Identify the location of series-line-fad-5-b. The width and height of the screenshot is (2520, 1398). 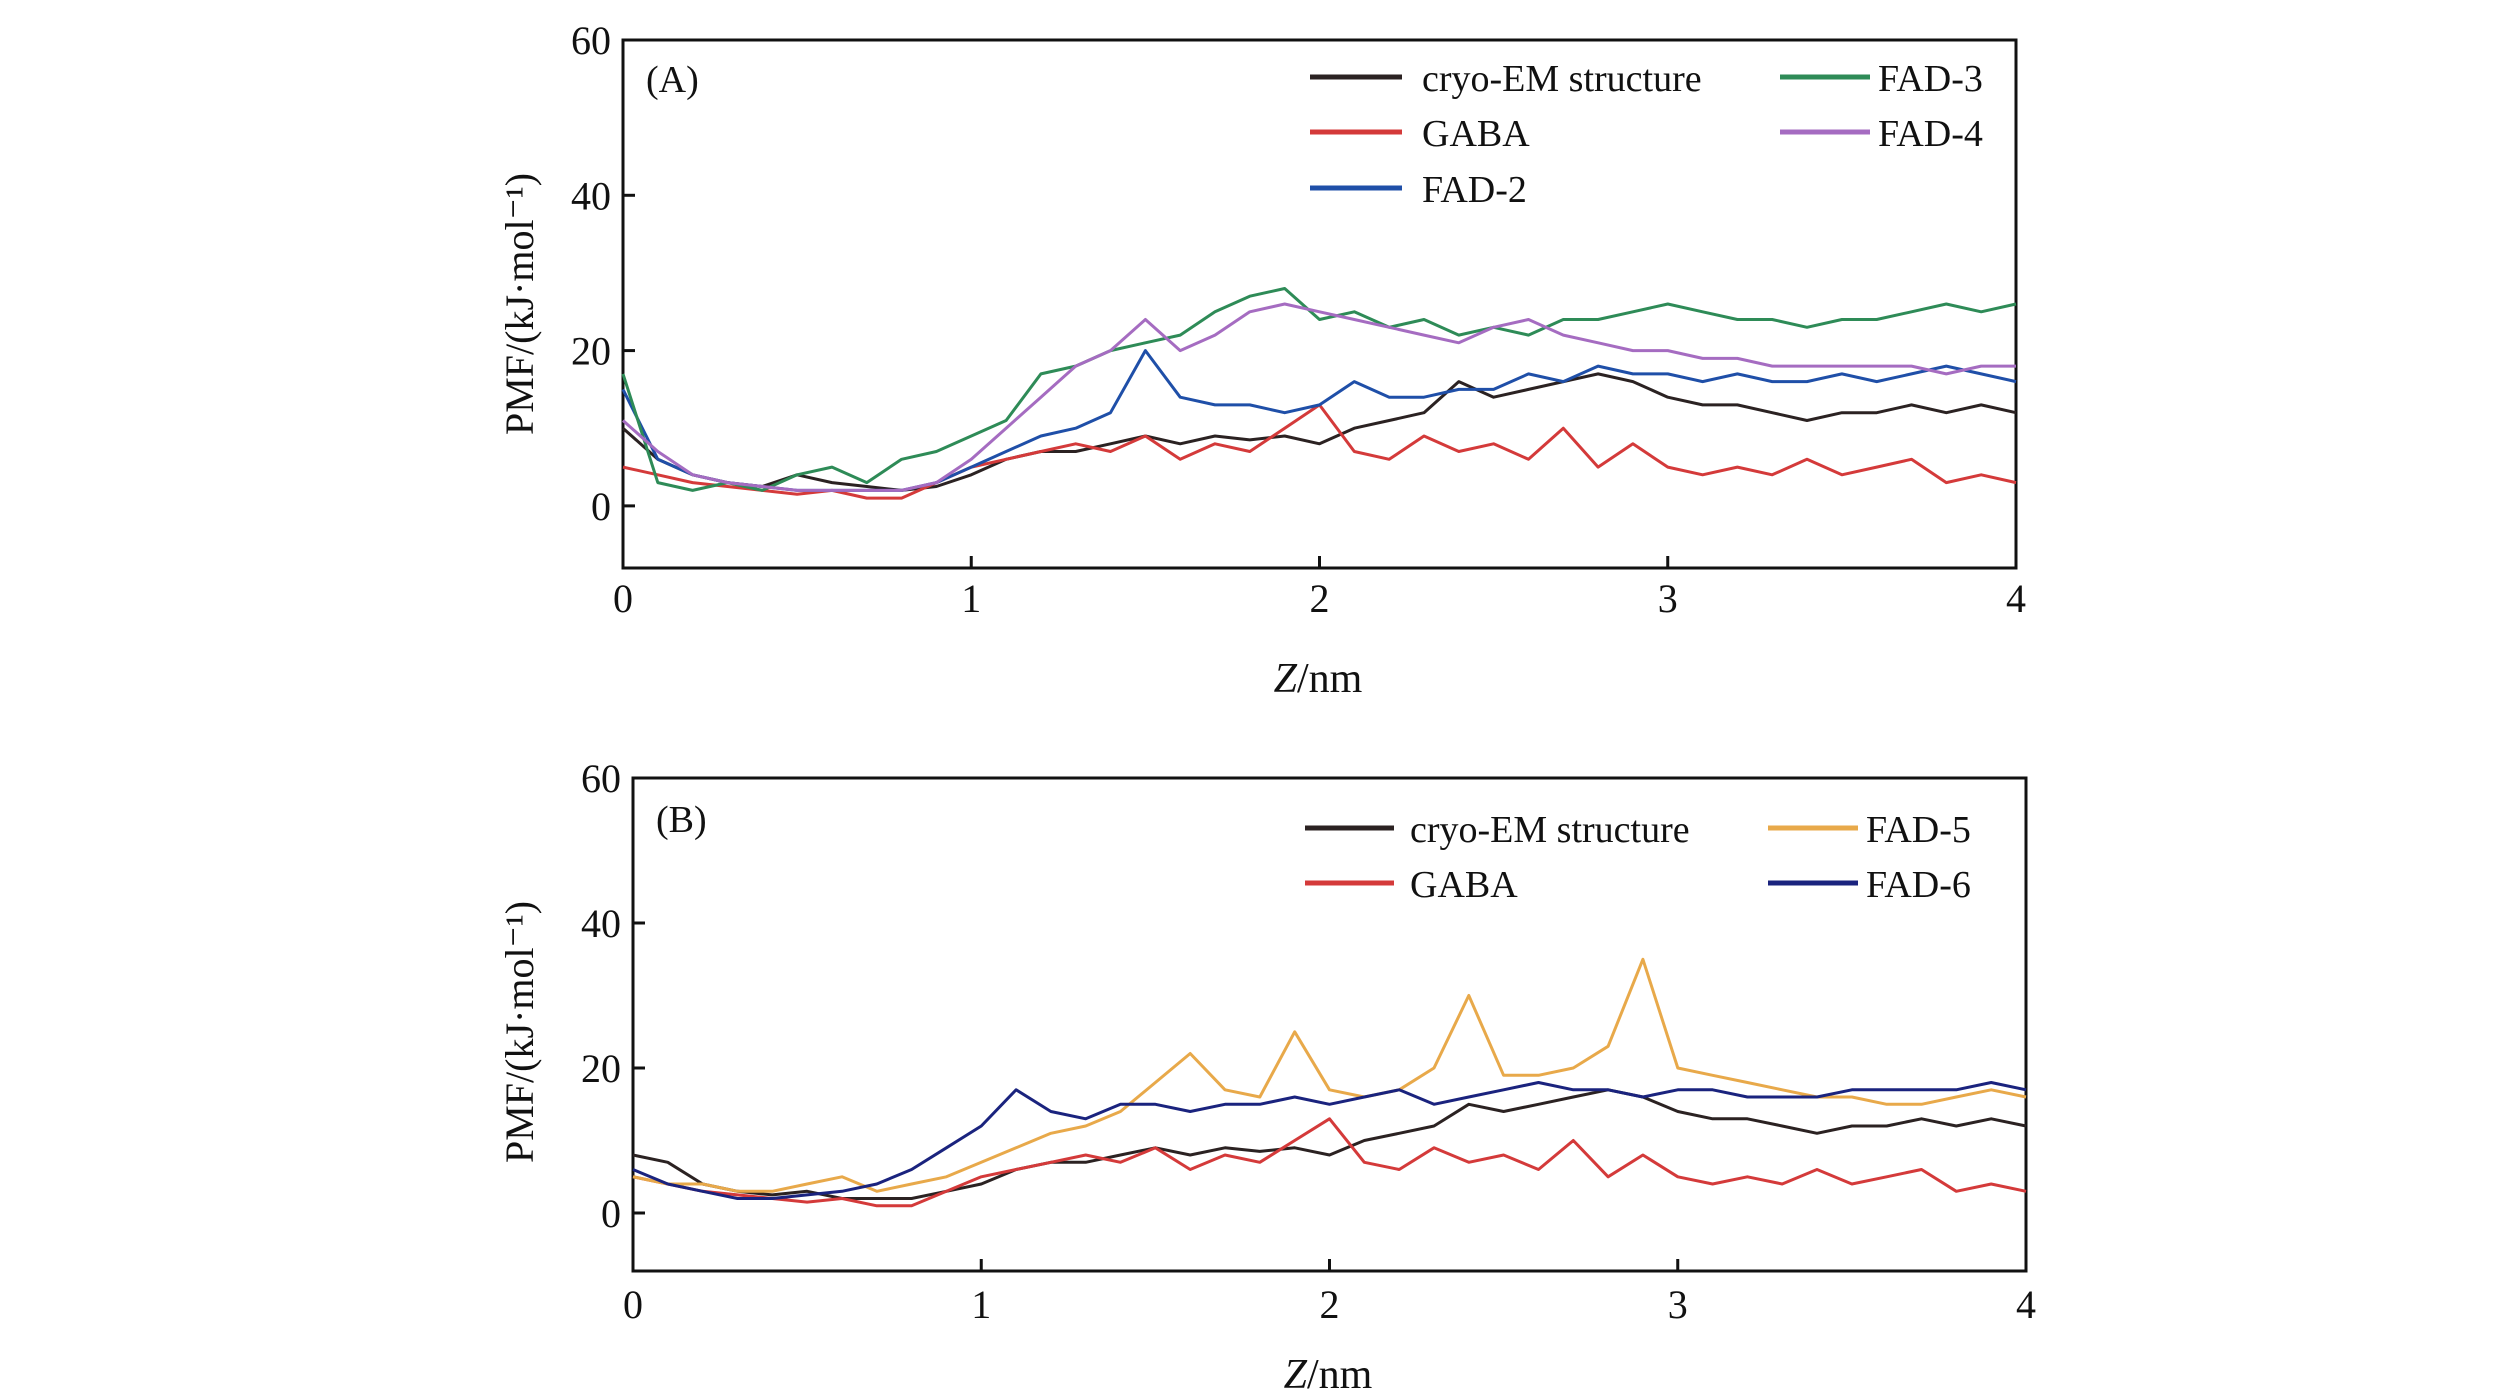
(1329, 1075).